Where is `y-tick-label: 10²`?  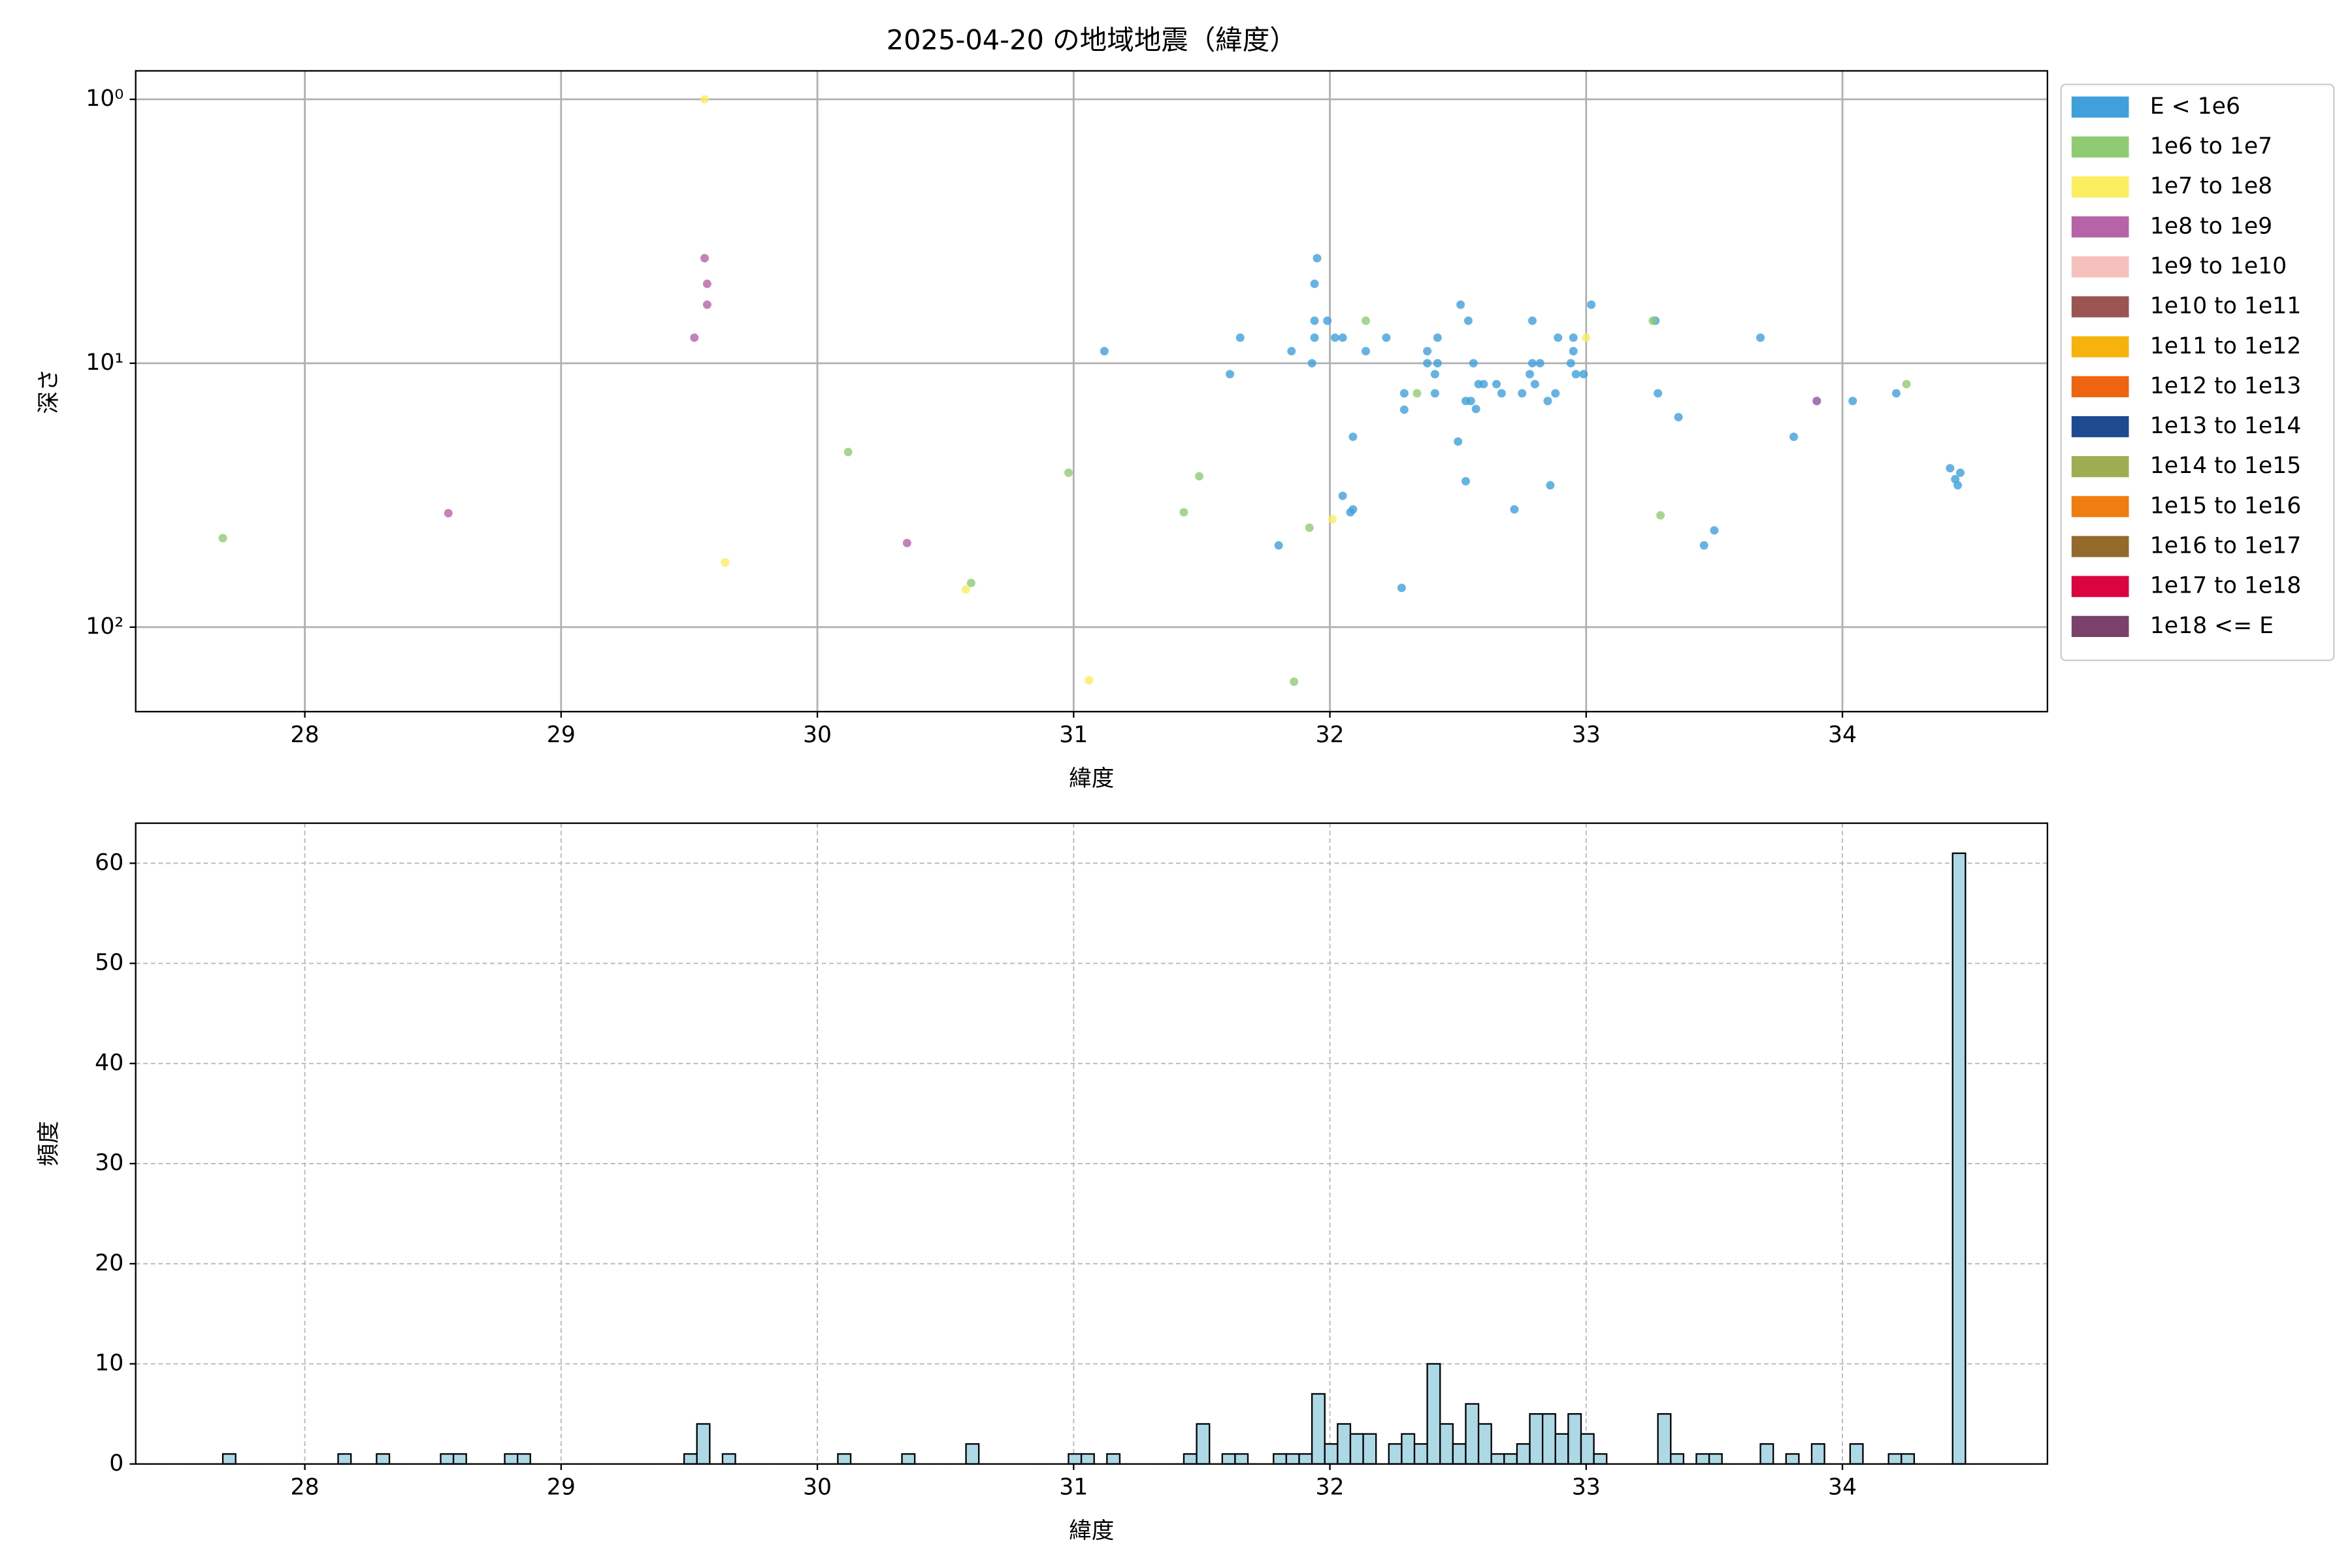 y-tick-label: 10² is located at coordinates (104, 626).